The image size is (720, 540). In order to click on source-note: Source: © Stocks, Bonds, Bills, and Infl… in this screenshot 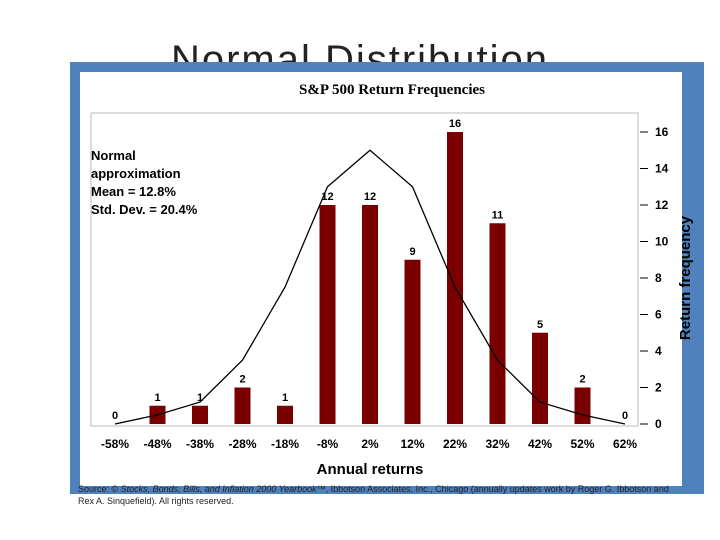, I will do `click(378, 495)`.